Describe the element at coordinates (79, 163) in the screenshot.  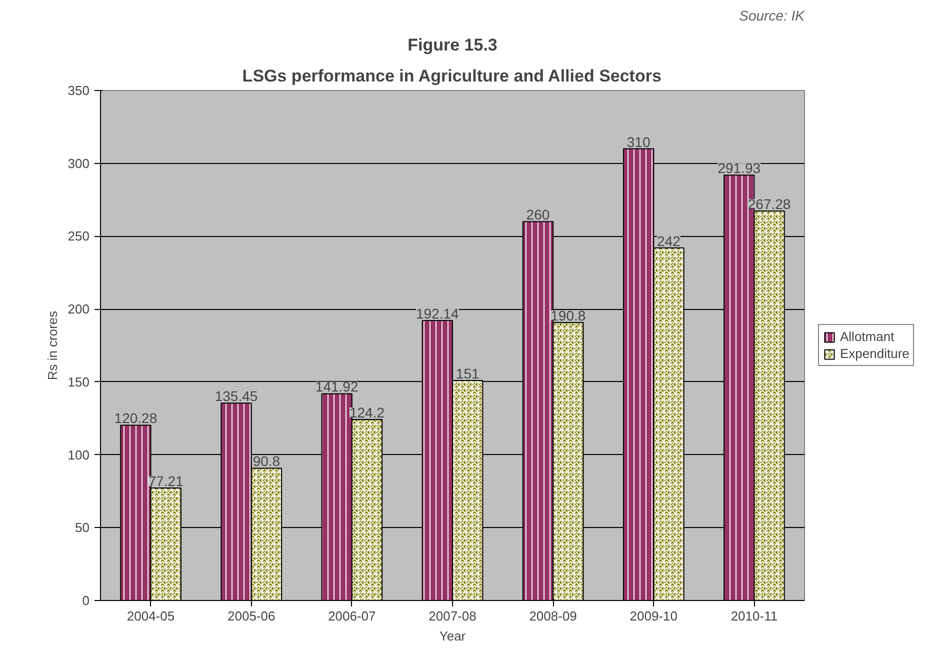
I see `y-tick-label: 300` at that location.